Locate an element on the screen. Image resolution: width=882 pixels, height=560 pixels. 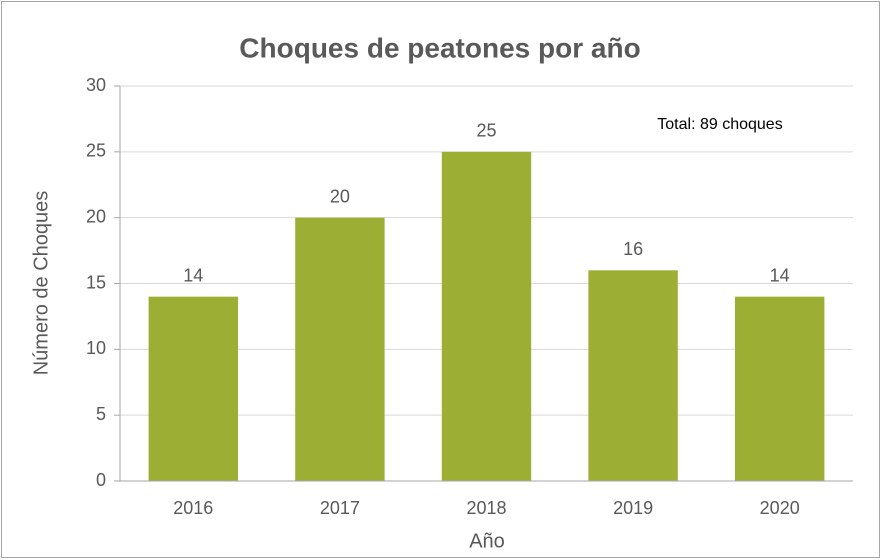
y-tick-label: 5 is located at coordinates (101, 414).